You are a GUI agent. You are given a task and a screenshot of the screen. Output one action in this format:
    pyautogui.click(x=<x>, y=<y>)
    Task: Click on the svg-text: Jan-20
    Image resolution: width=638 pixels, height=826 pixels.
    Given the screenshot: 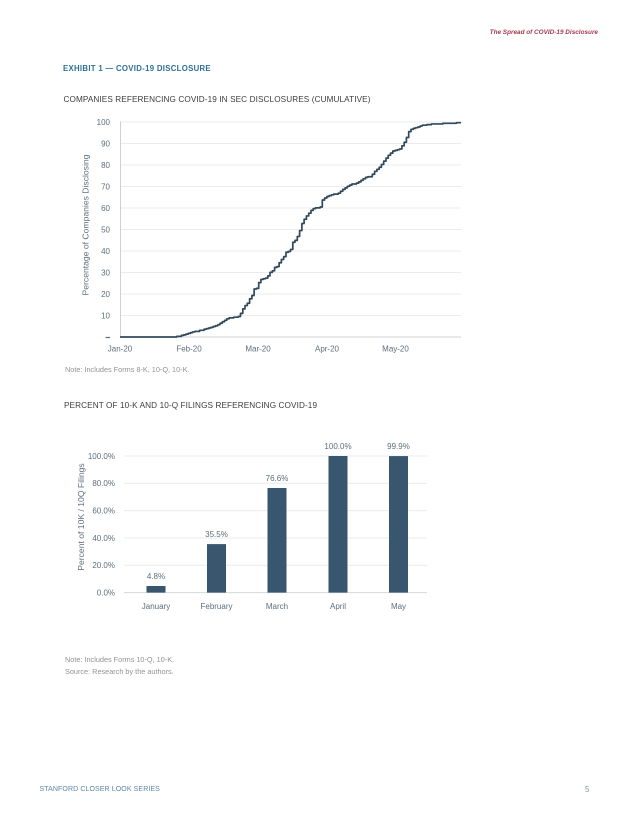 What is the action you would take?
    pyautogui.click(x=120, y=349)
    